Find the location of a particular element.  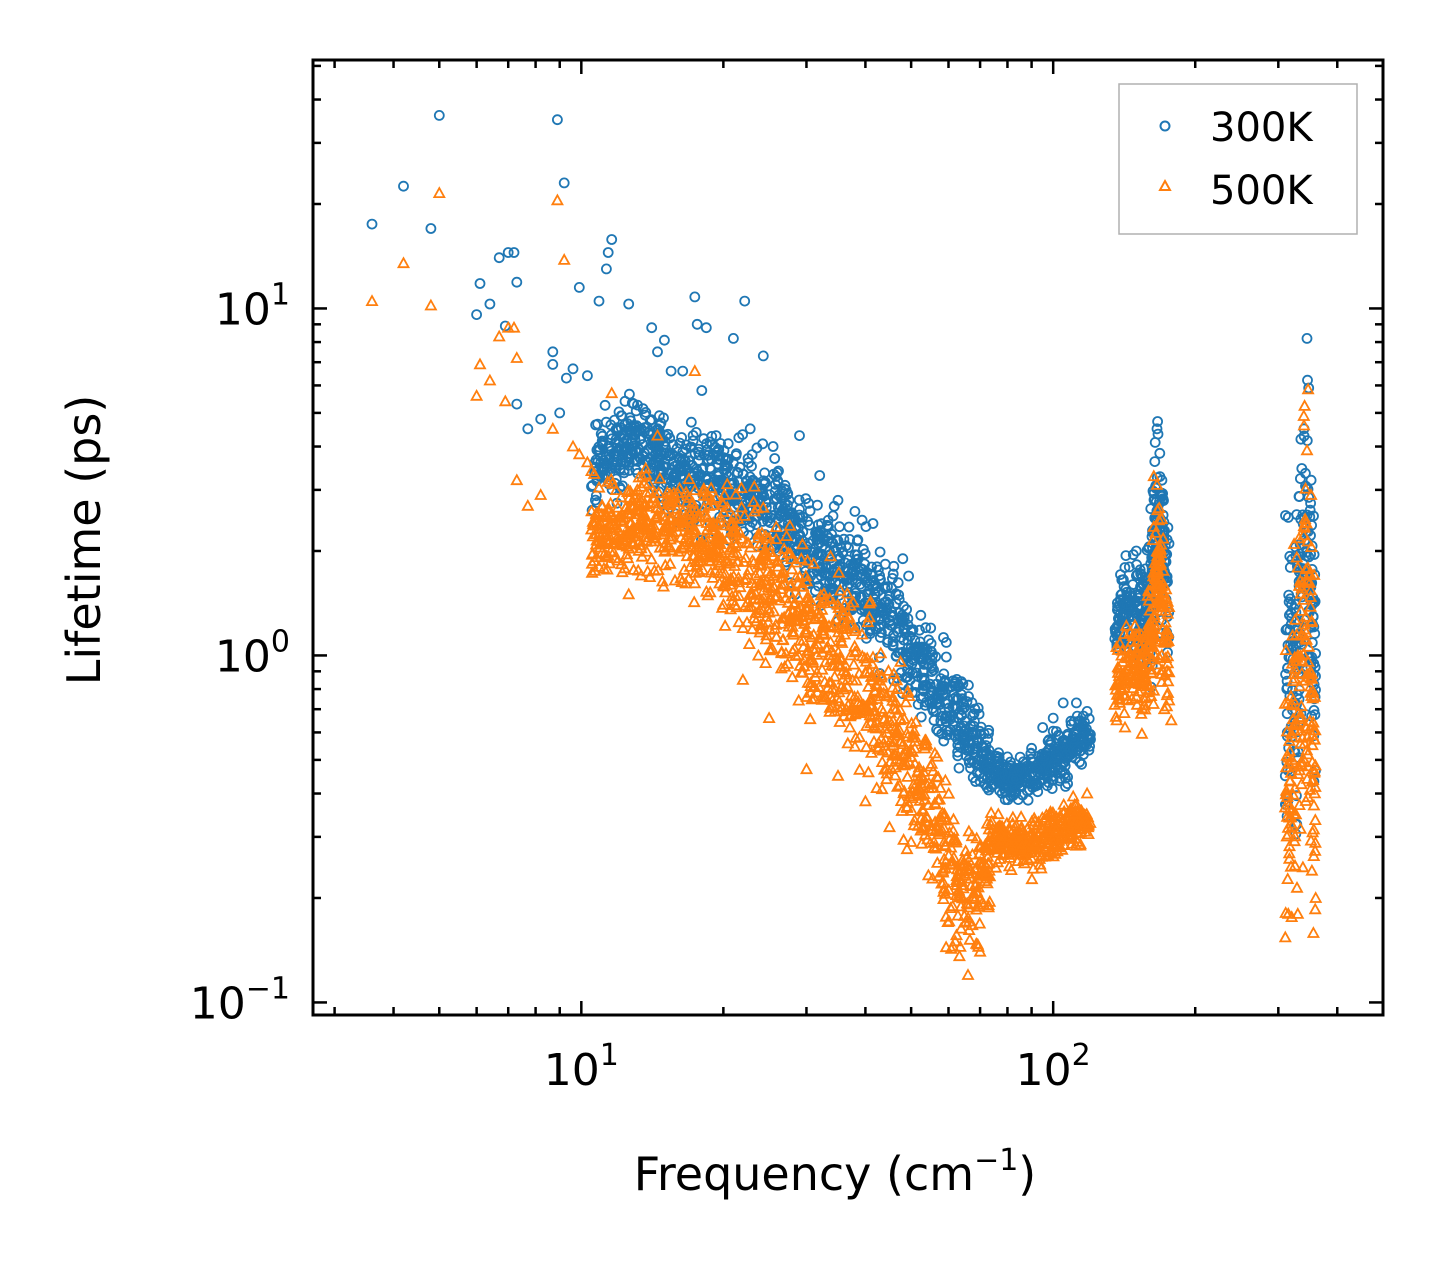

tick-label-base: 10 is located at coordinates (243, 309).